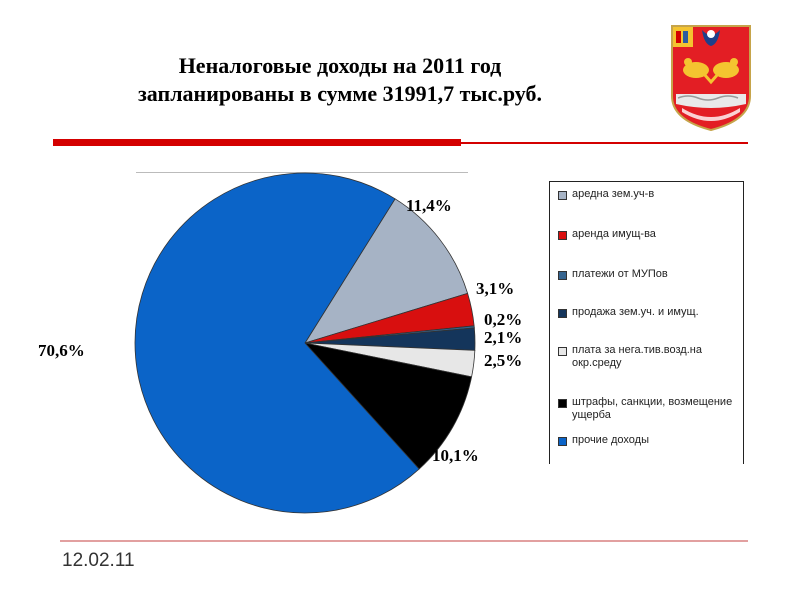 The width and height of the screenshot is (800, 600). What do you see at coordinates (614, 234) in the screenshot?
I see `legend-label-1: аренда имущ-ва` at bounding box center [614, 234].